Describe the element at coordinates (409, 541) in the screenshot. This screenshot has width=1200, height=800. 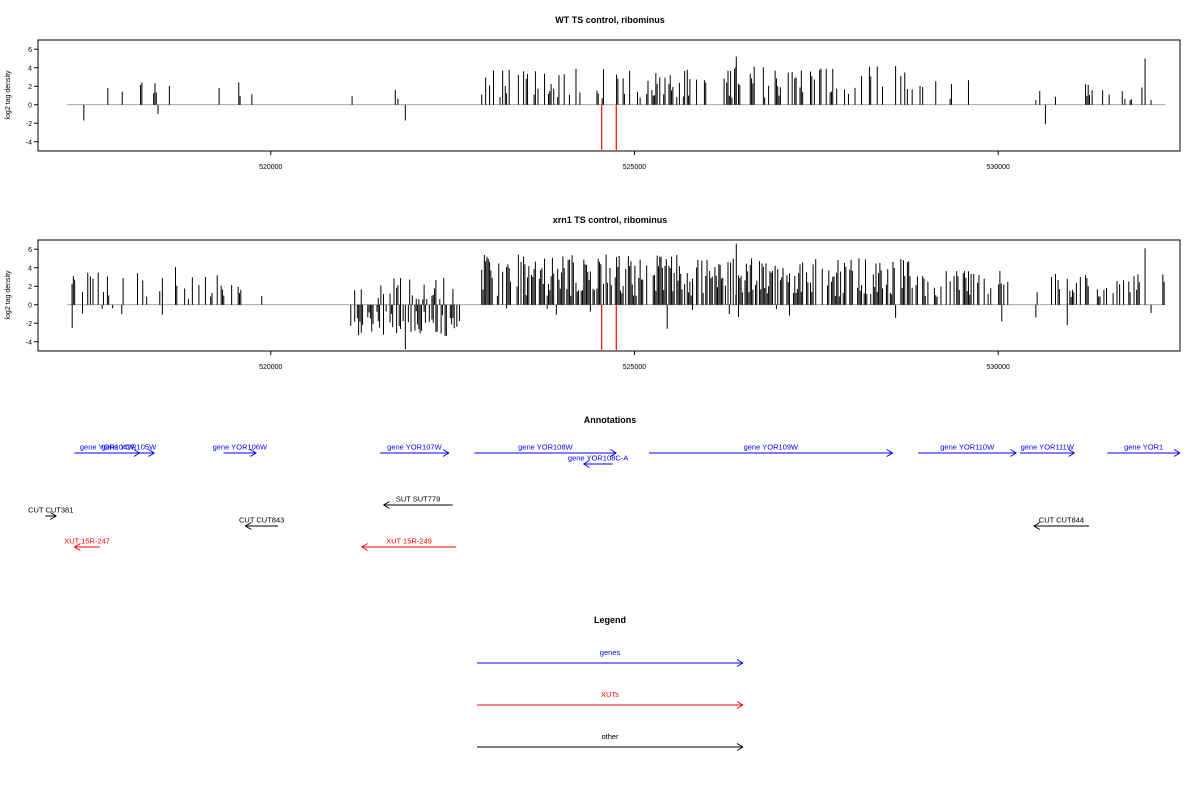
I see `feature-label: XUT 15R-249` at that location.